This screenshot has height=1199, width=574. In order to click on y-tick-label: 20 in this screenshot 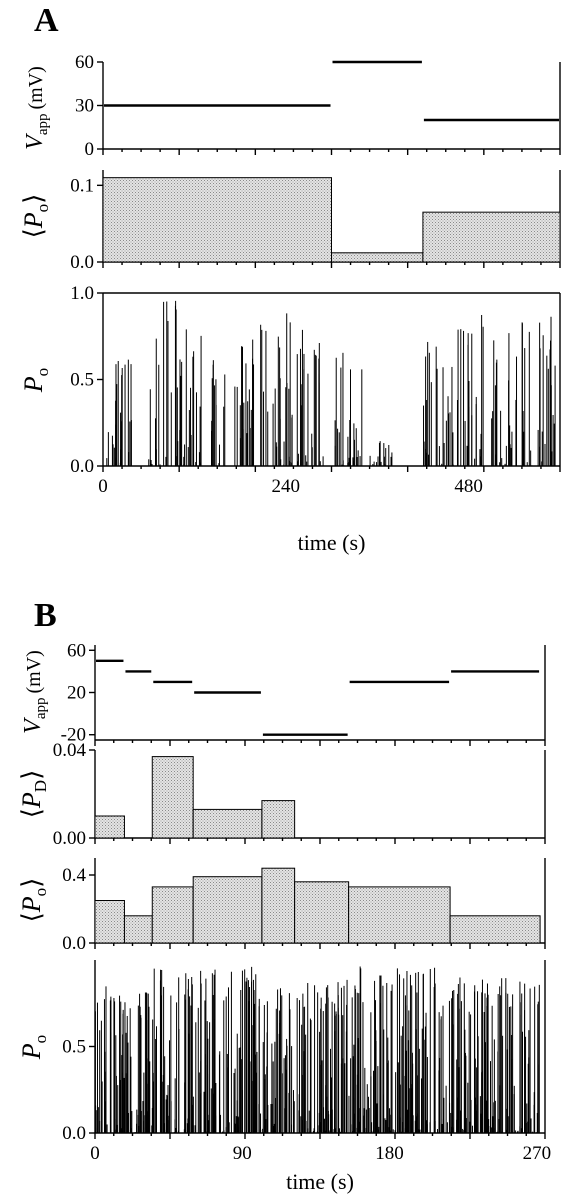, I will do `click(76, 693)`.